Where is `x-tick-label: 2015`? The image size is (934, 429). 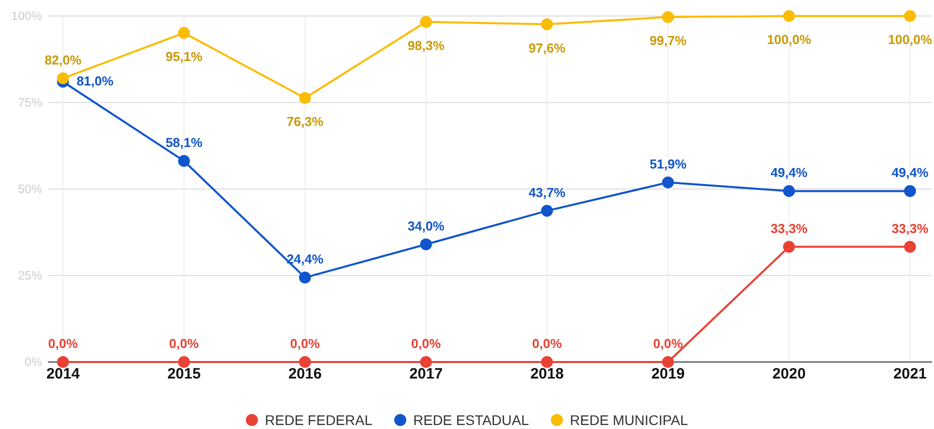 x-tick-label: 2015 is located at coordinates (184, 374).